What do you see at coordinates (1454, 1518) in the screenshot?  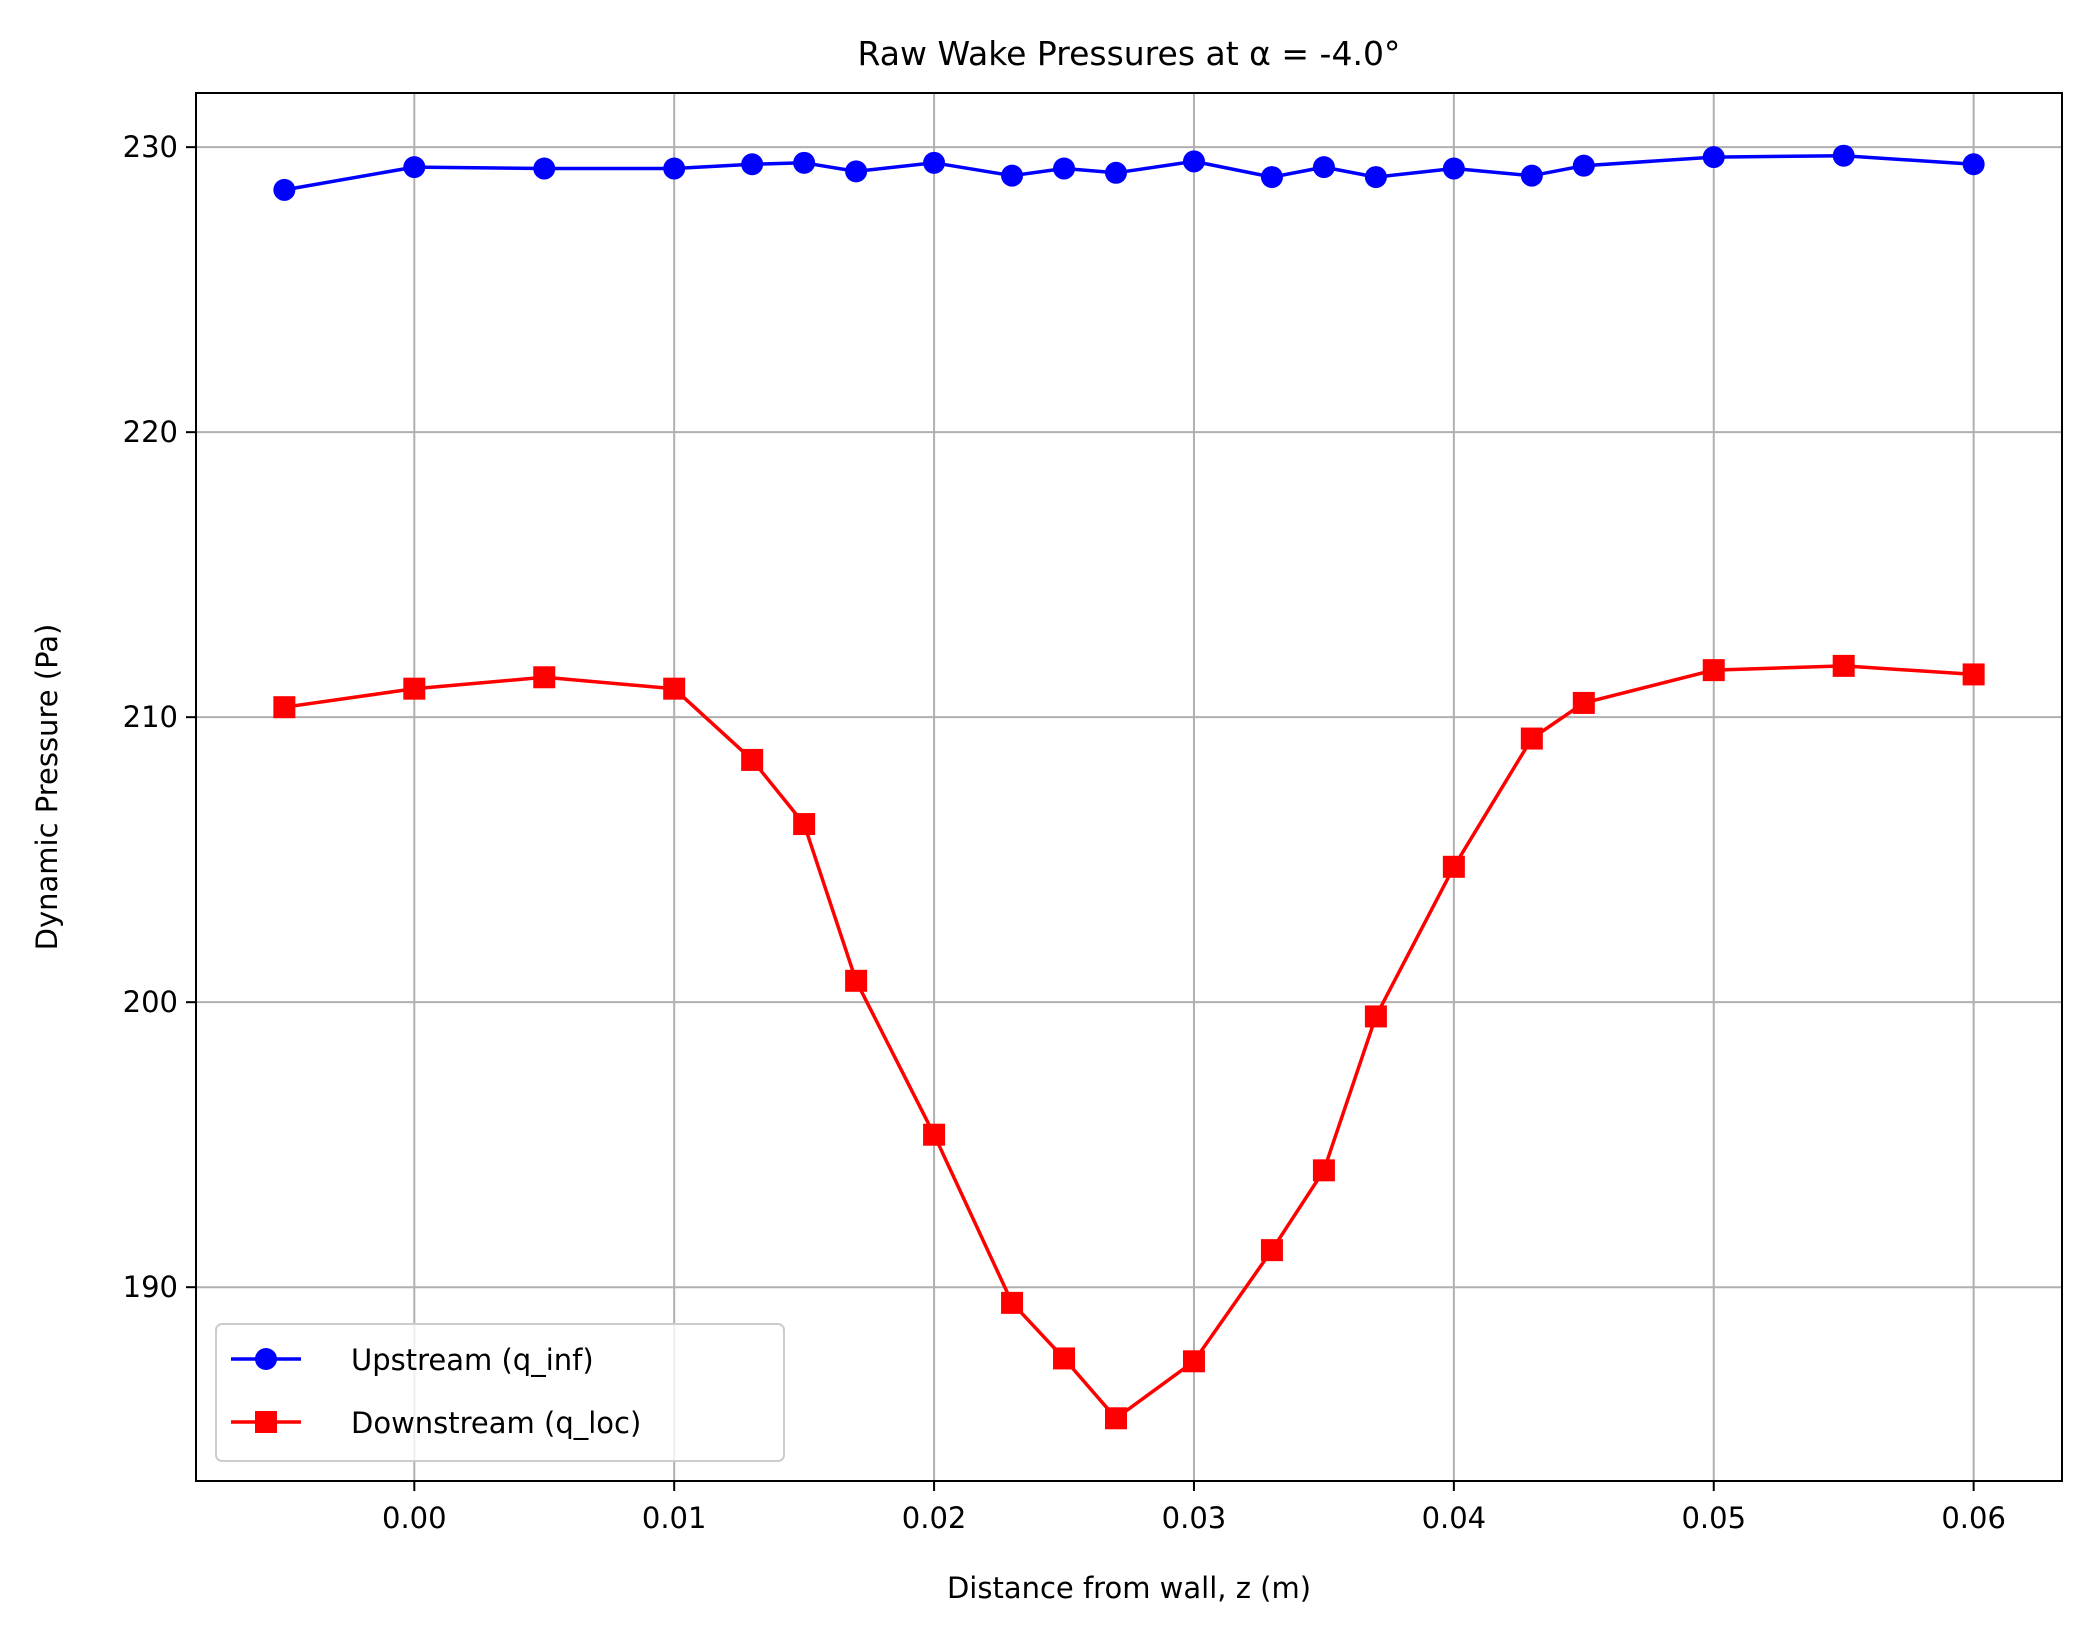 I see `x-tick-label: 0.04` at bounding box center [1454, 1518].